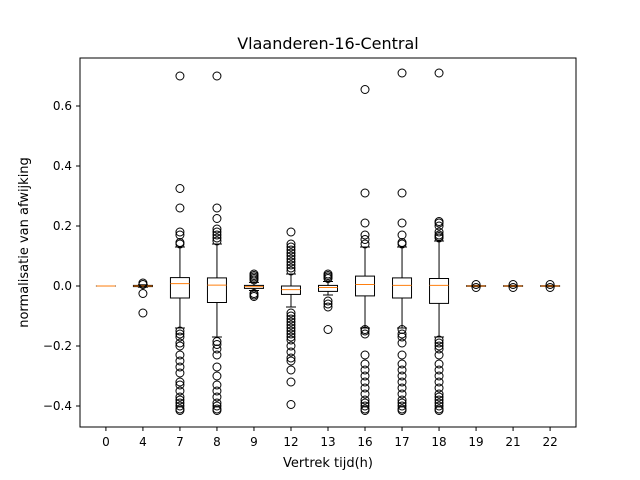  I want to click on x-tick-label: 18, so click(438, 442).